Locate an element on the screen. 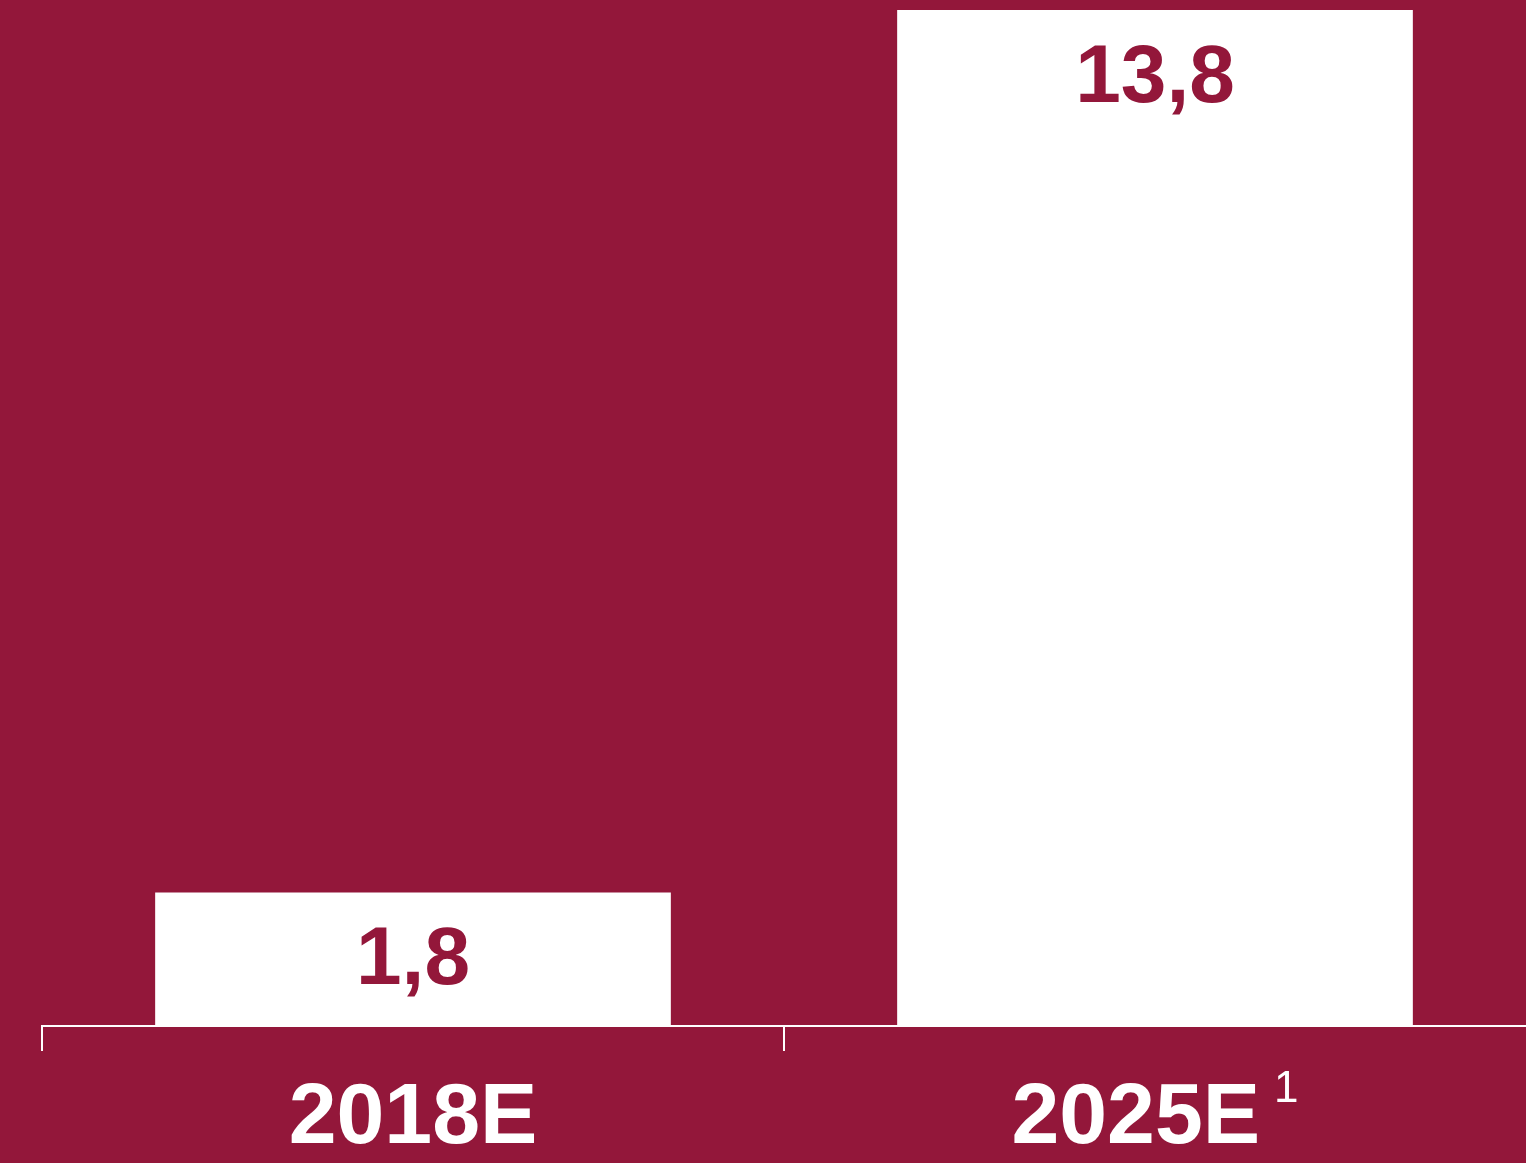  data-label: 1,8 is located at coordinates (413, 956).